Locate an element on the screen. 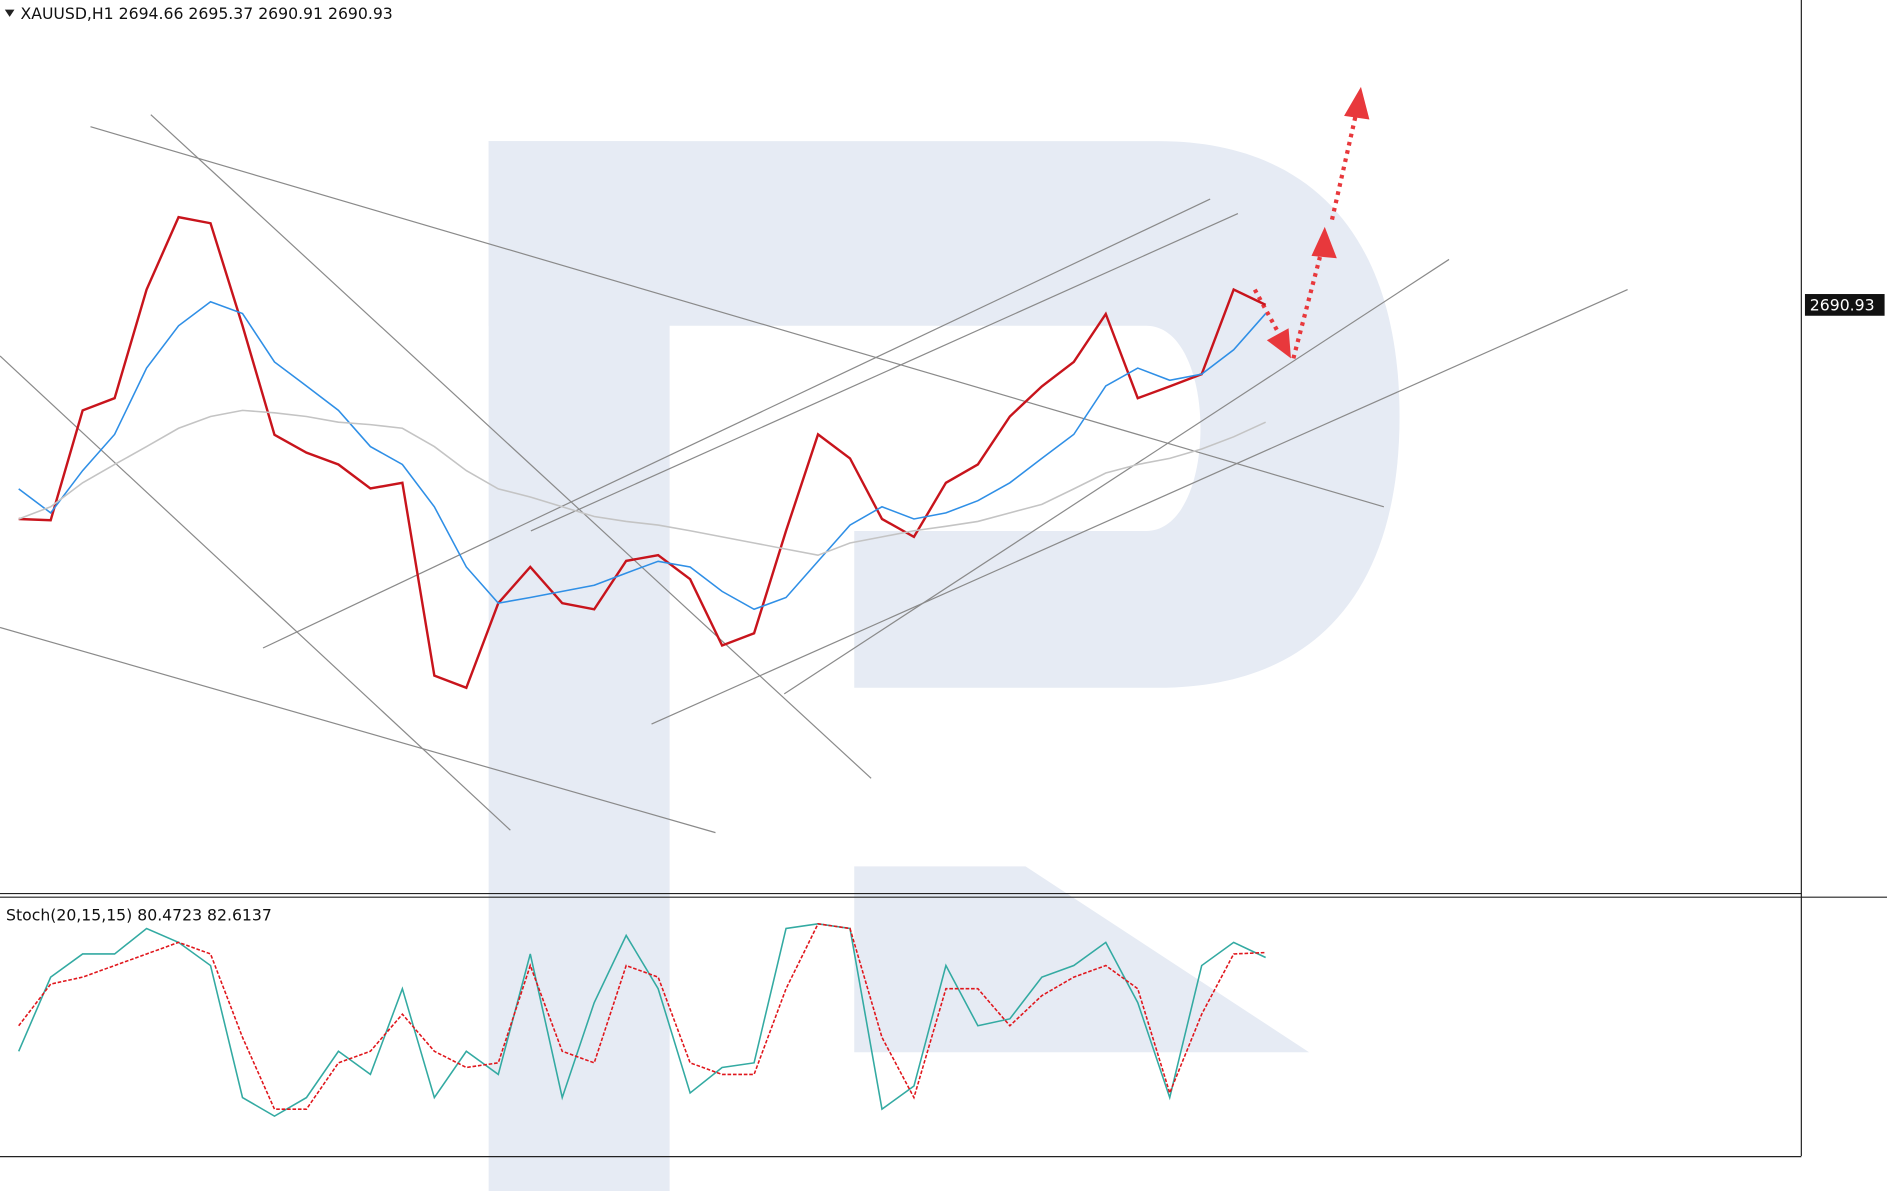  current-price-box is located at coordinates (1844, 305).